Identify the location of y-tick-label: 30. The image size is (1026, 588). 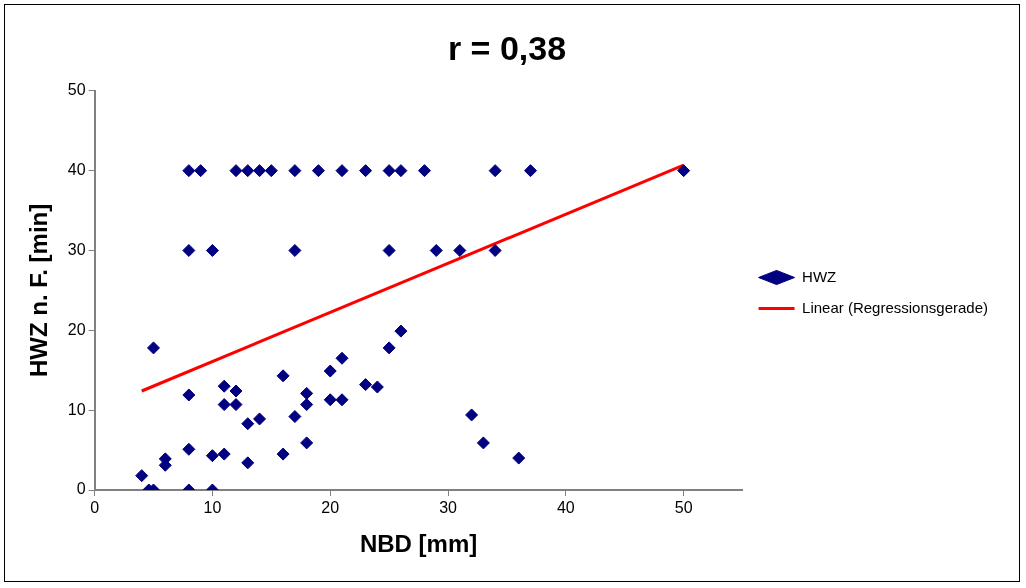
(76, 249).